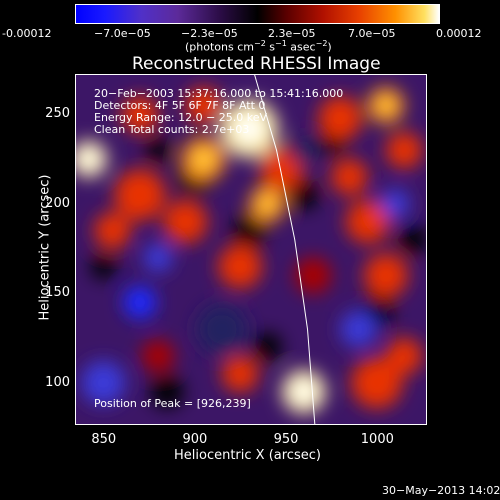 This screenshot has height=500, width=500. What do you see at coordinates (171, 129) in the screenshot?
I see `annotation-clean: Clean Total counts: 2.7e+03` at bounding box center [171, 129].